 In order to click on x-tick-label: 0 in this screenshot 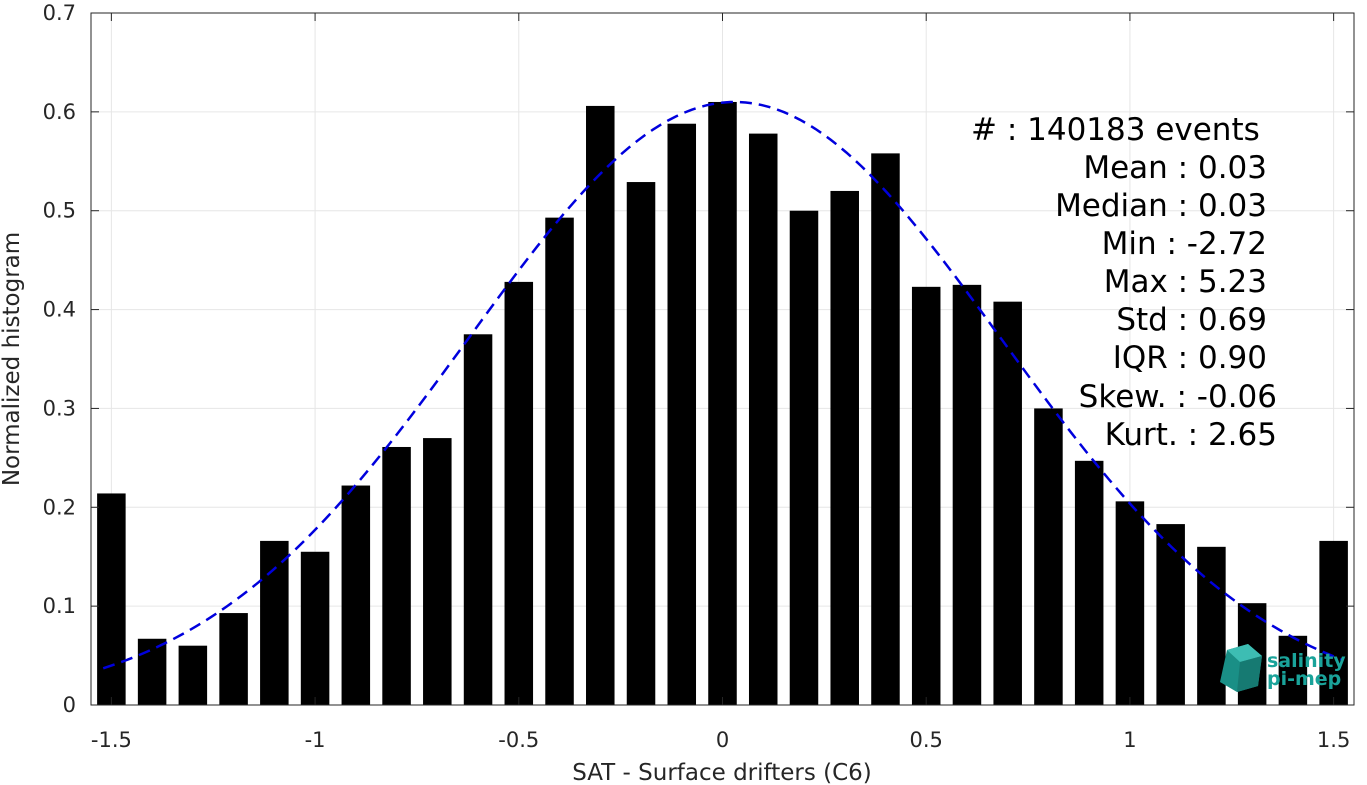, I will do `click(722, 740)`.